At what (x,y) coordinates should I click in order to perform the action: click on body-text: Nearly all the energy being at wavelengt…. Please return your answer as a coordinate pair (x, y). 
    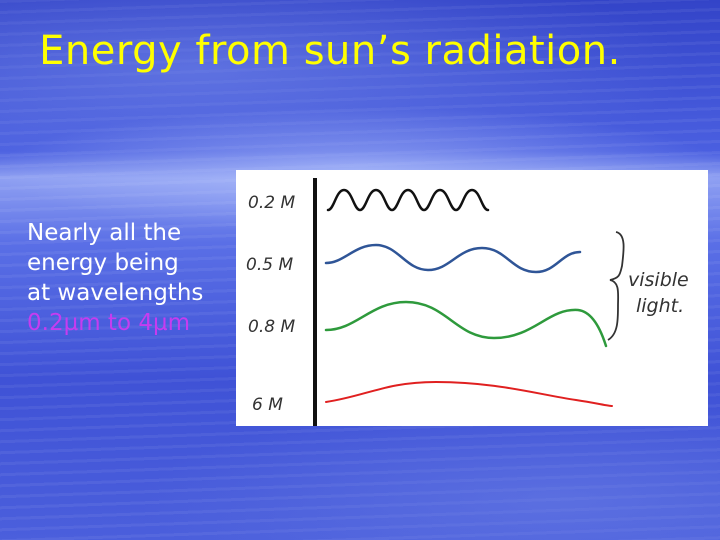
    Looking at the image, I should click on (142, 278).